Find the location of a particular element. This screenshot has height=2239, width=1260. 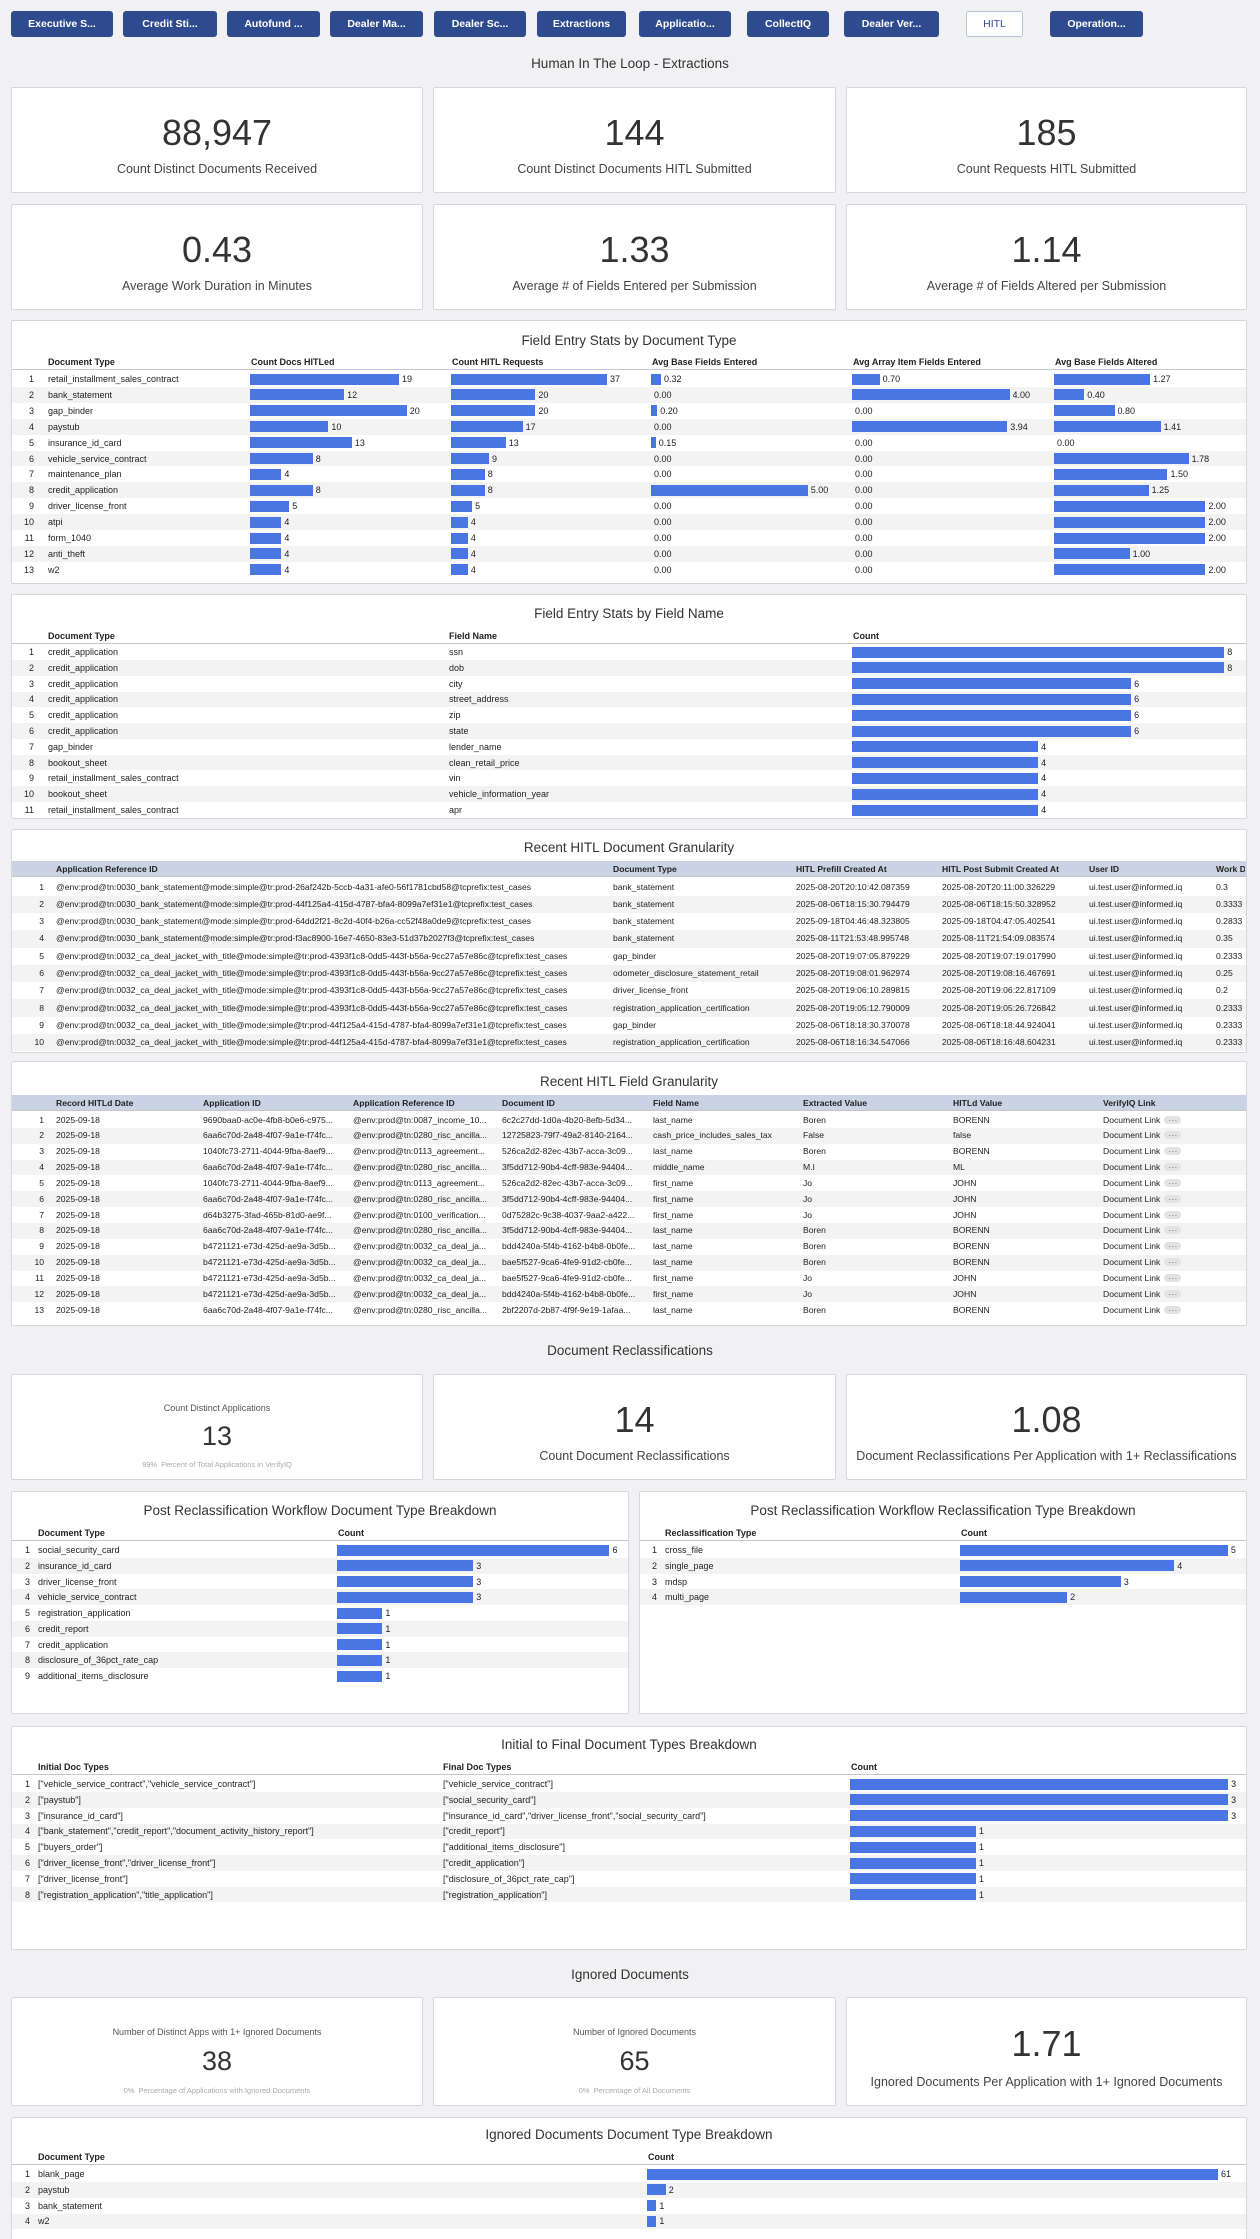

column-header: Field Name is located at coordinates (473, 636).